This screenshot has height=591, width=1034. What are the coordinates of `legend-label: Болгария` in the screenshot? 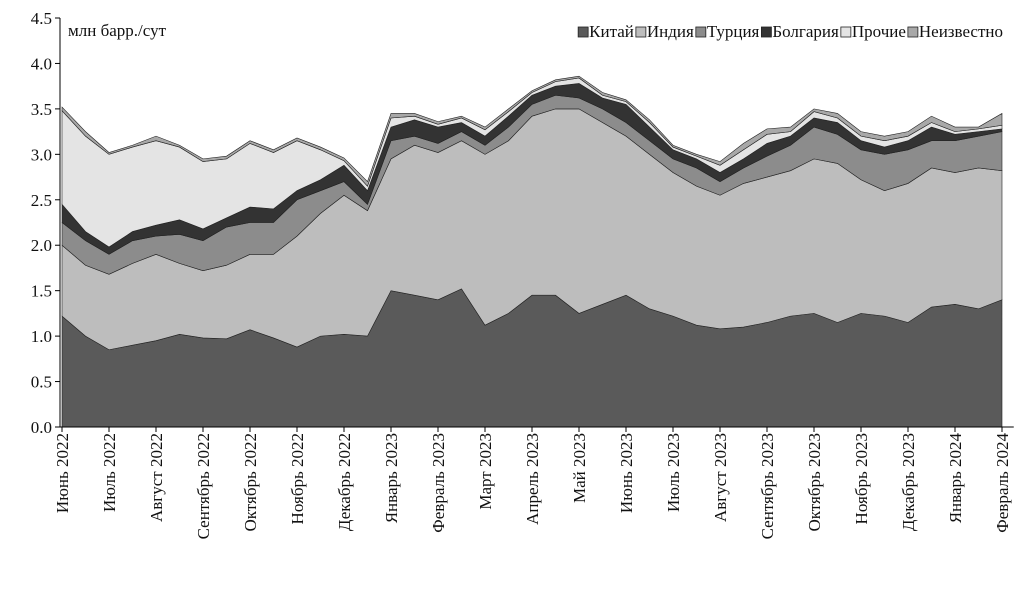 It's located at (805, 31).